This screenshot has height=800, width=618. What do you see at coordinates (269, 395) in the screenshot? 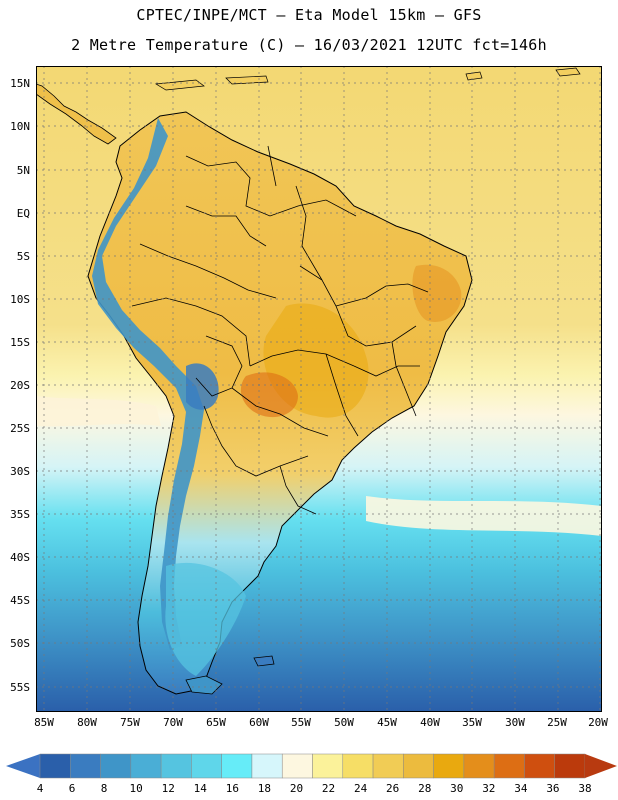
I see `paraguay-hot-spot` at bounding box center [269, 395].